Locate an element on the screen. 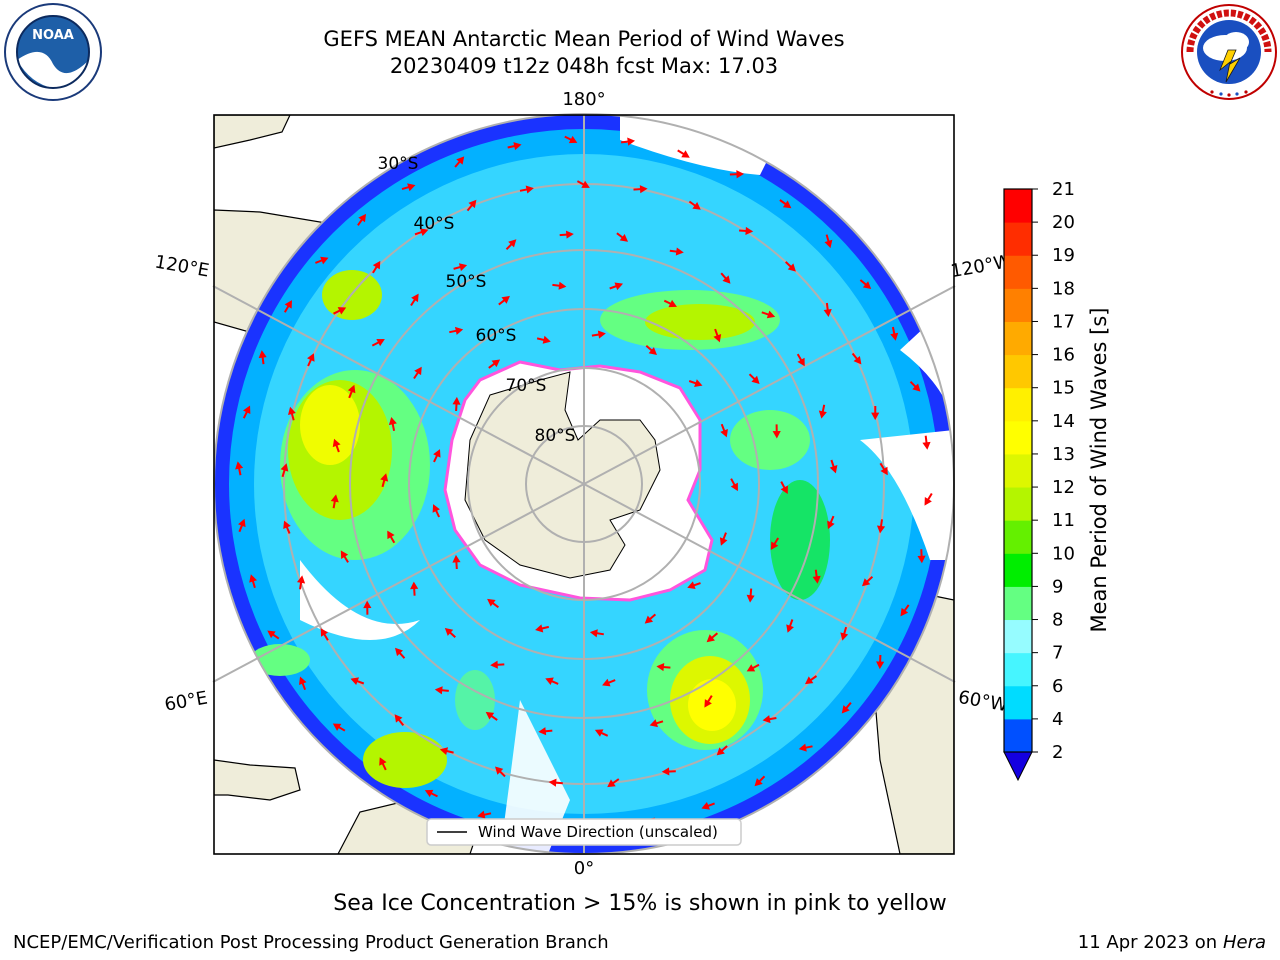 The height and width of the screenshot is (960, 1280). colorbar-tick-label: 15 is located at coordinates (1063, 388).